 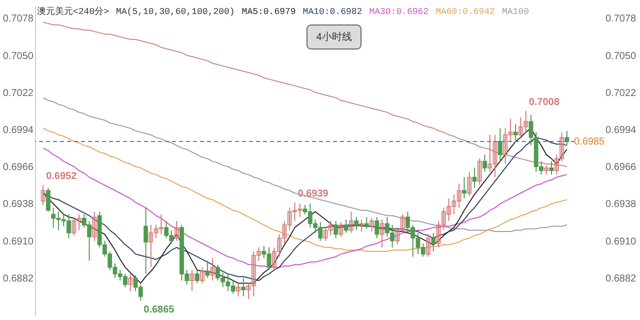 What do you see at coordinates (621, 204) in the screenshot?
I see `y2-tick-label: 0.6938` at bounding box center [621, 204].